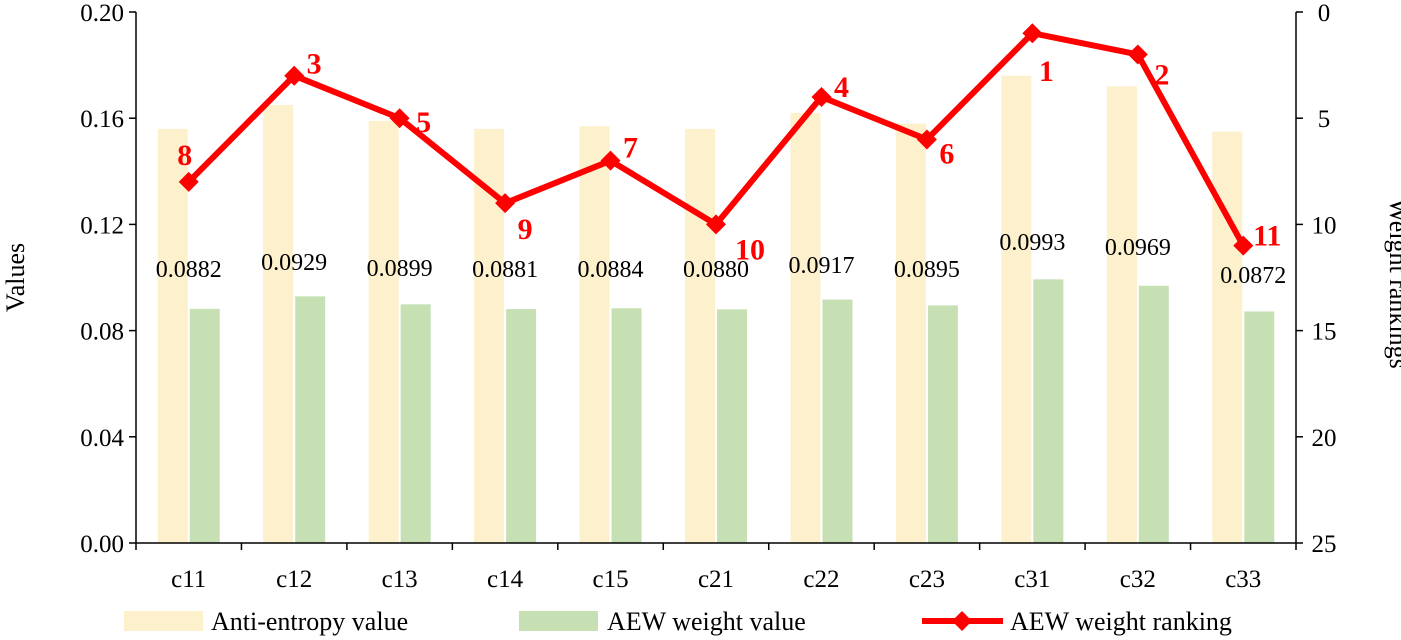 The height and width of the screenshot is (640, 1401). What do you see at coordinates (1259, 427) in the screenshot?
I see `bar-aew-weight-c33` at bounding box center [1259, 427].